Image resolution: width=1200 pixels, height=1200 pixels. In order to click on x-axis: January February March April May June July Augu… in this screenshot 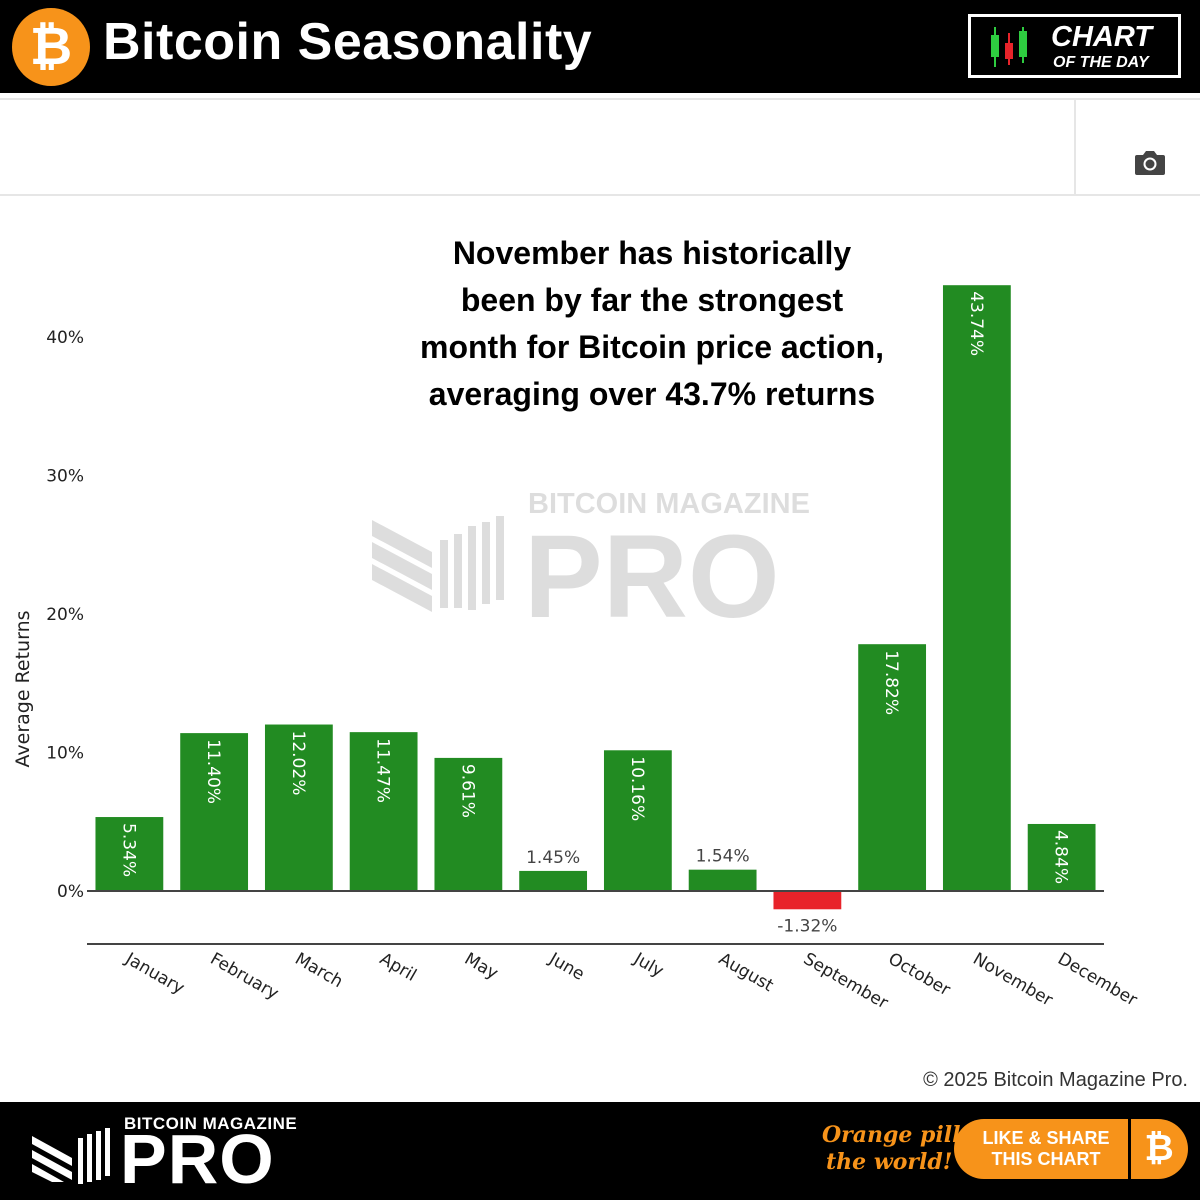, I will do `click(630, 981)`.